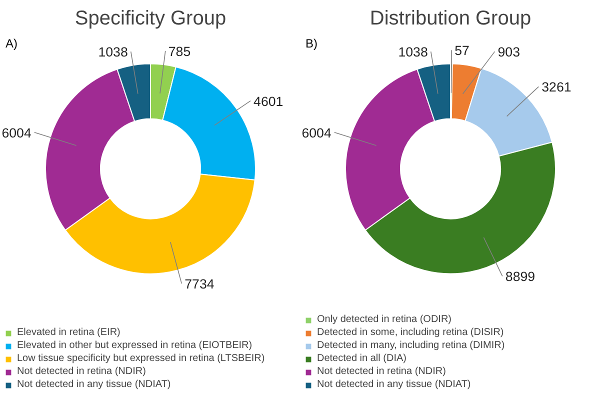  What do you see at coordinates (68, 332) in the screenshot?
I see `legend-label: Elevated in retina (EIR)` at bounding box center [68, 332].